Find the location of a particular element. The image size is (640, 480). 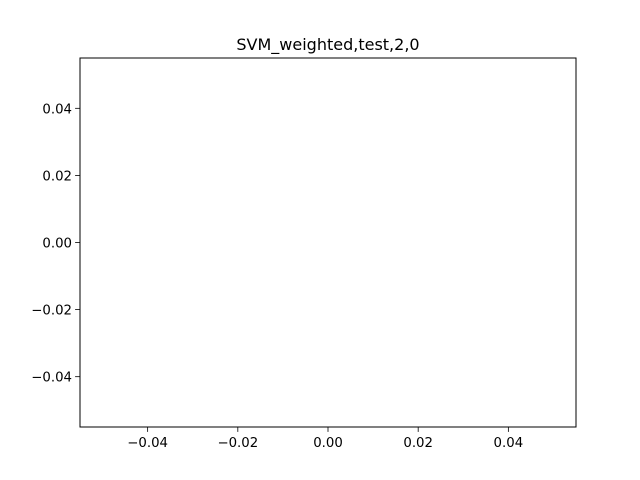

x-axis: −0.04 −0.02 0.00 0.02 0.04 is located at coordinates (325, 439).